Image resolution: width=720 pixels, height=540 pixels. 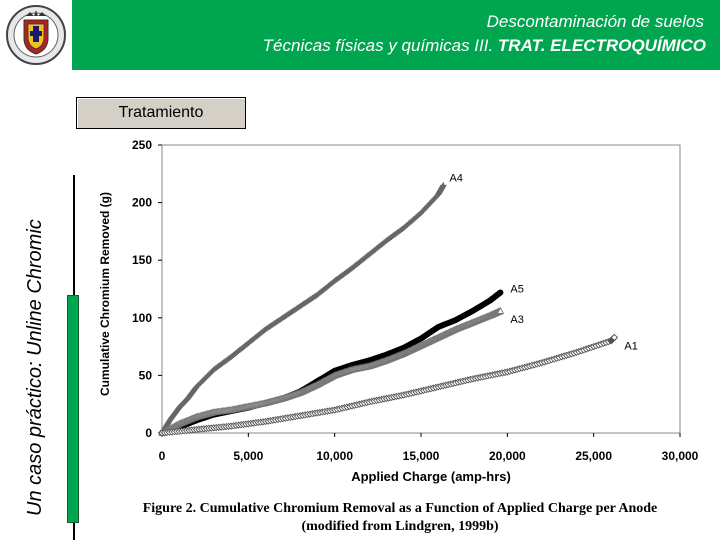 What do you see at coordinates (142, 318) in the screenshot?
I see `y-tick-label: 100` at bounding box center [142, 318].